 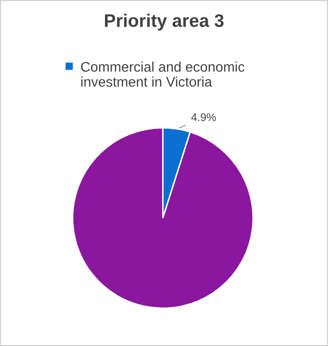 What do you see at coordinates (162, 74) in the screenshot?
I see `legend-label: Commercial and economic investment in Victoria` at bounding box center [162, 74].